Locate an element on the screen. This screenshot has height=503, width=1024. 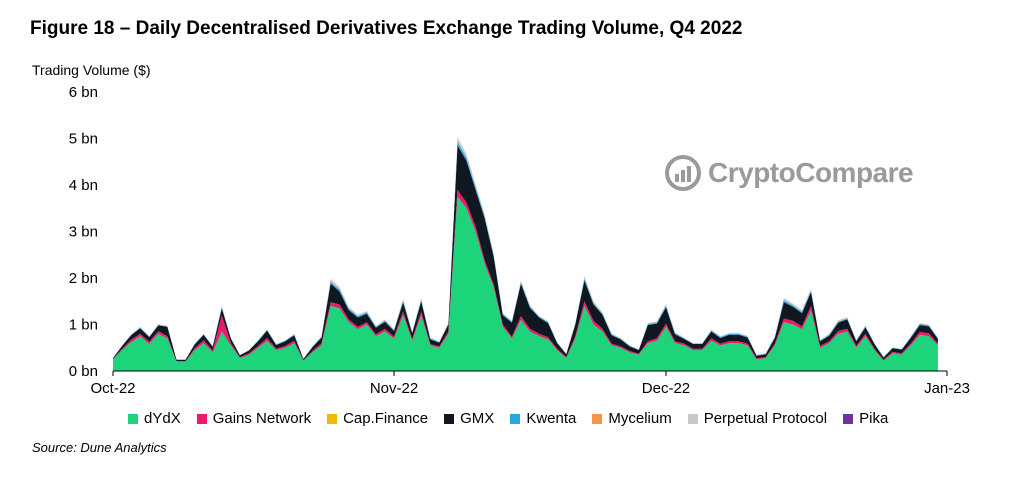
legend-label: GMX is located at coordinates (477, 418).